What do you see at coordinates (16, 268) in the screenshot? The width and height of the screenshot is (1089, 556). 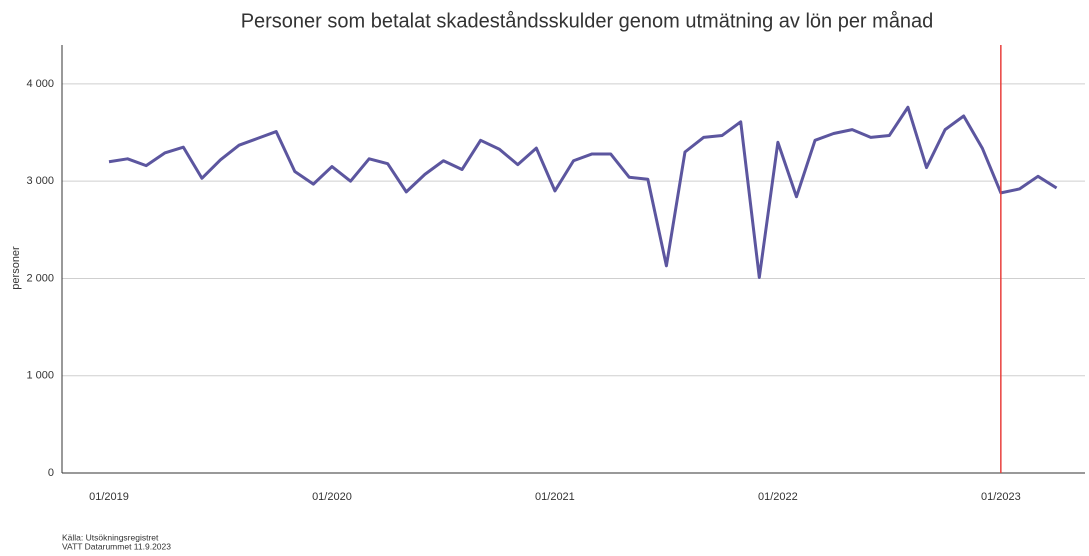 I see `y-axis-label: personer` at bounding box center [16, 268].